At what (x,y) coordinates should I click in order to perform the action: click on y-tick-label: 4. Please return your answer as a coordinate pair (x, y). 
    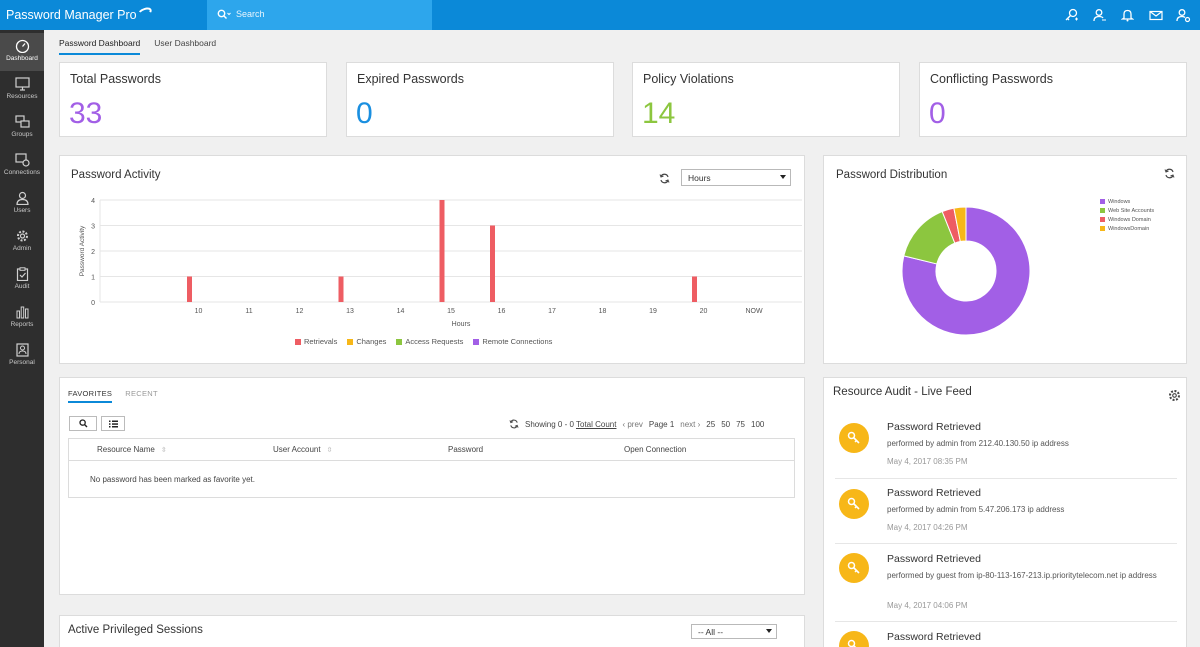
    Looking at the image, I should click on (93, 201).